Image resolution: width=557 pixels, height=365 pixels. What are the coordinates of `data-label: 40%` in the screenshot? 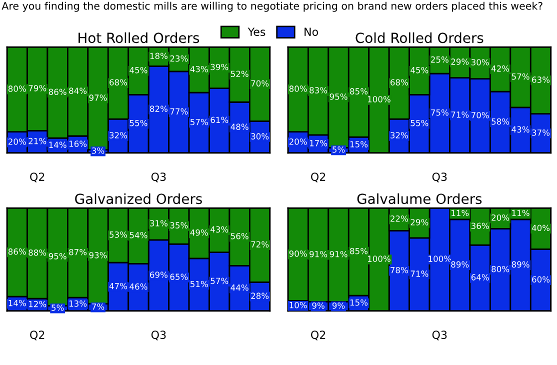 It's located at (541, 228).